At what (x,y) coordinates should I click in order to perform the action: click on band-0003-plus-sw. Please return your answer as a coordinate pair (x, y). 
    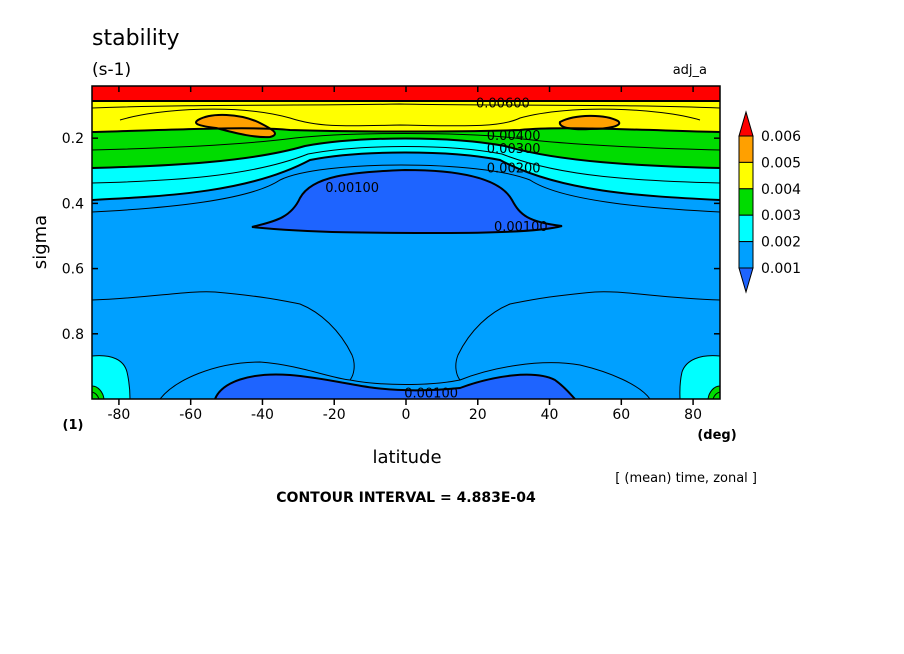
    Looking at the image, I should click on (98, 392).